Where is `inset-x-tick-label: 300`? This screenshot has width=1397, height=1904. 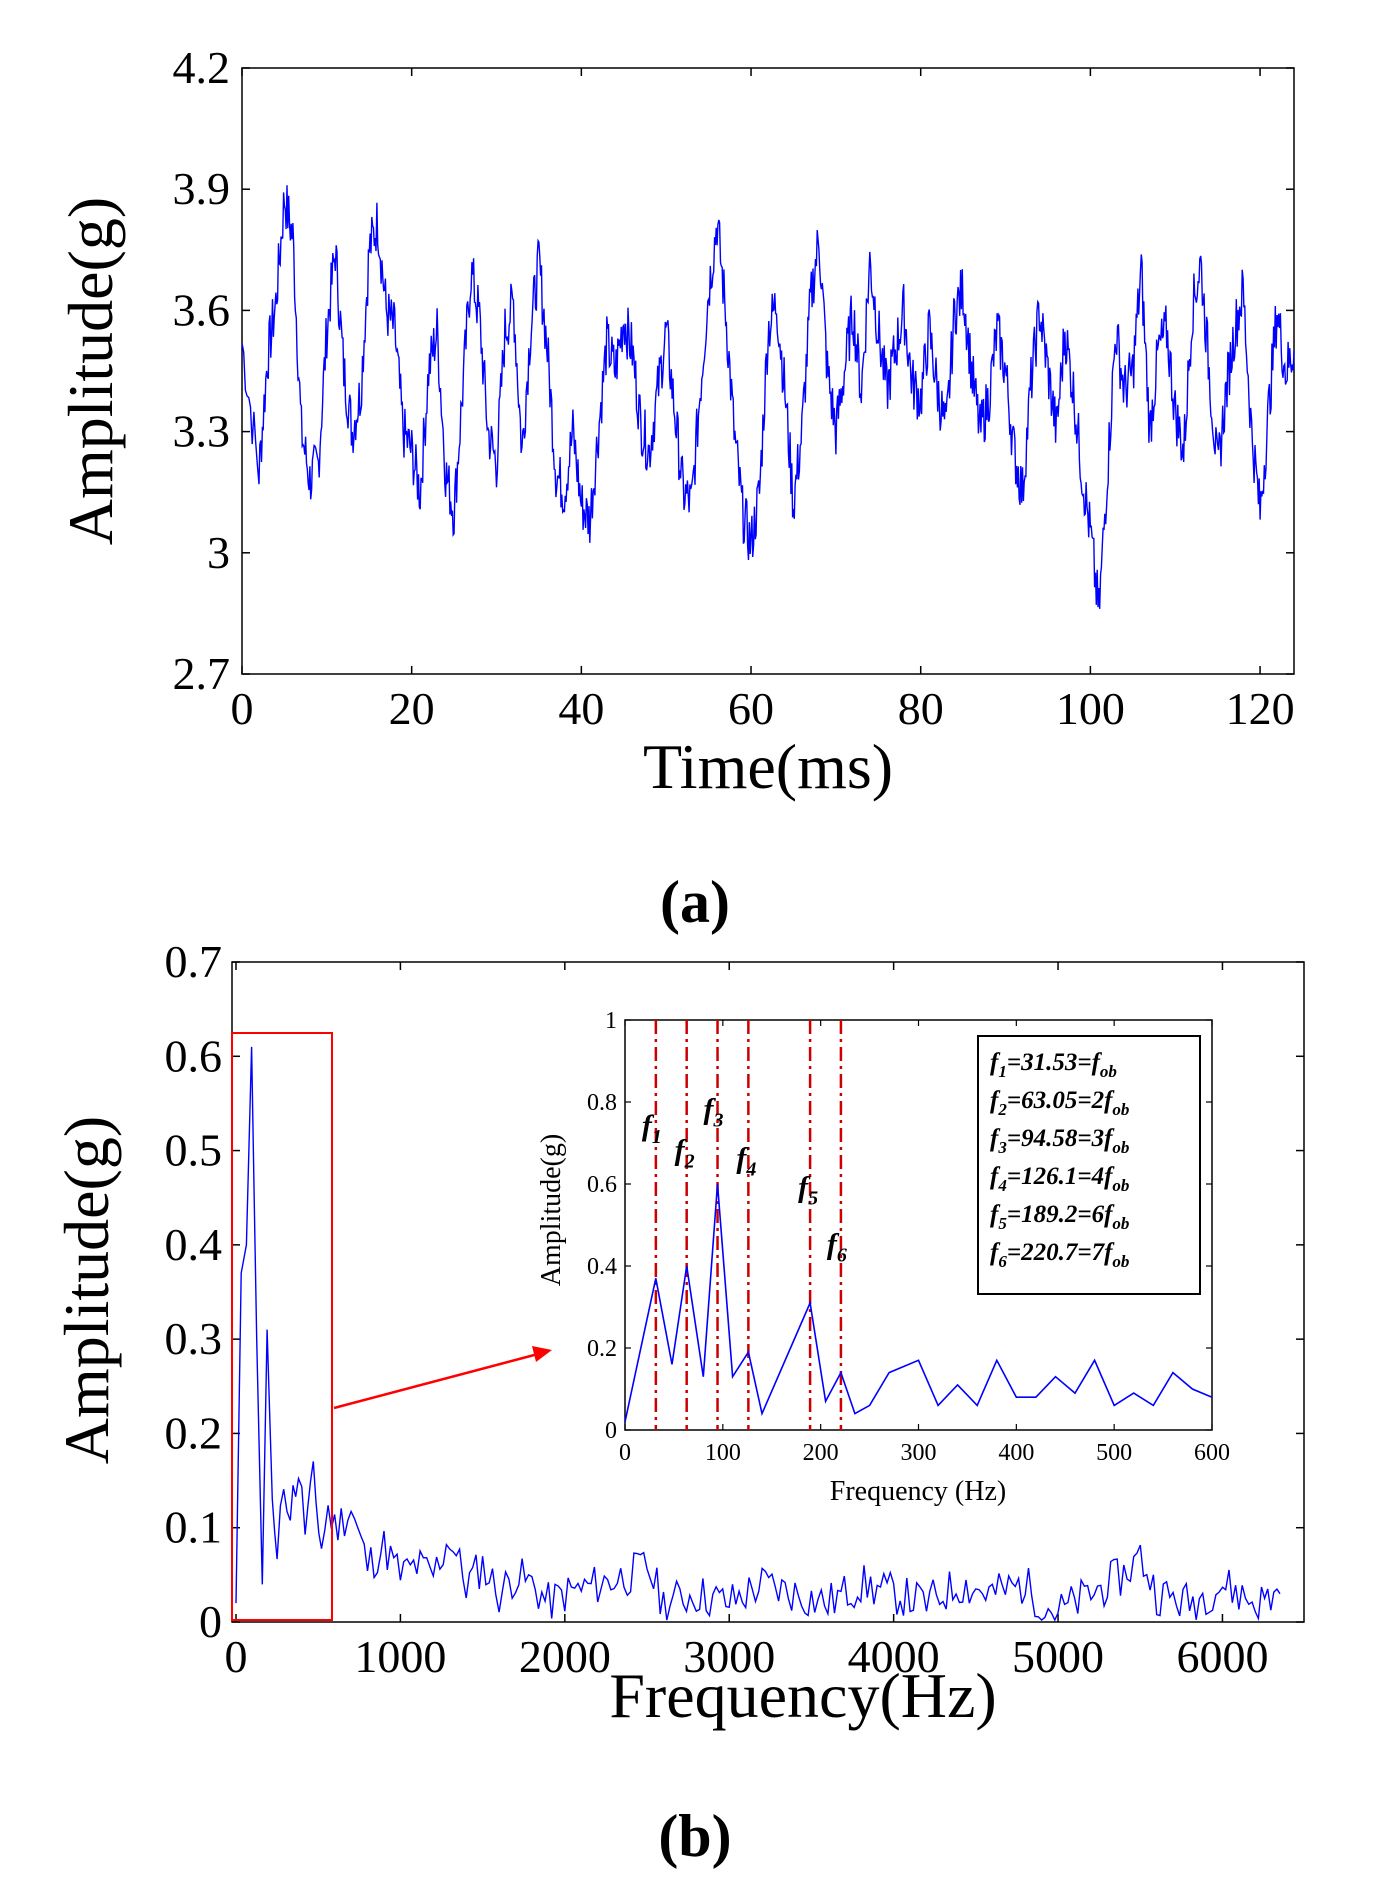
inset-x-tick-label: 300 is located at coordinates (919, 1453).